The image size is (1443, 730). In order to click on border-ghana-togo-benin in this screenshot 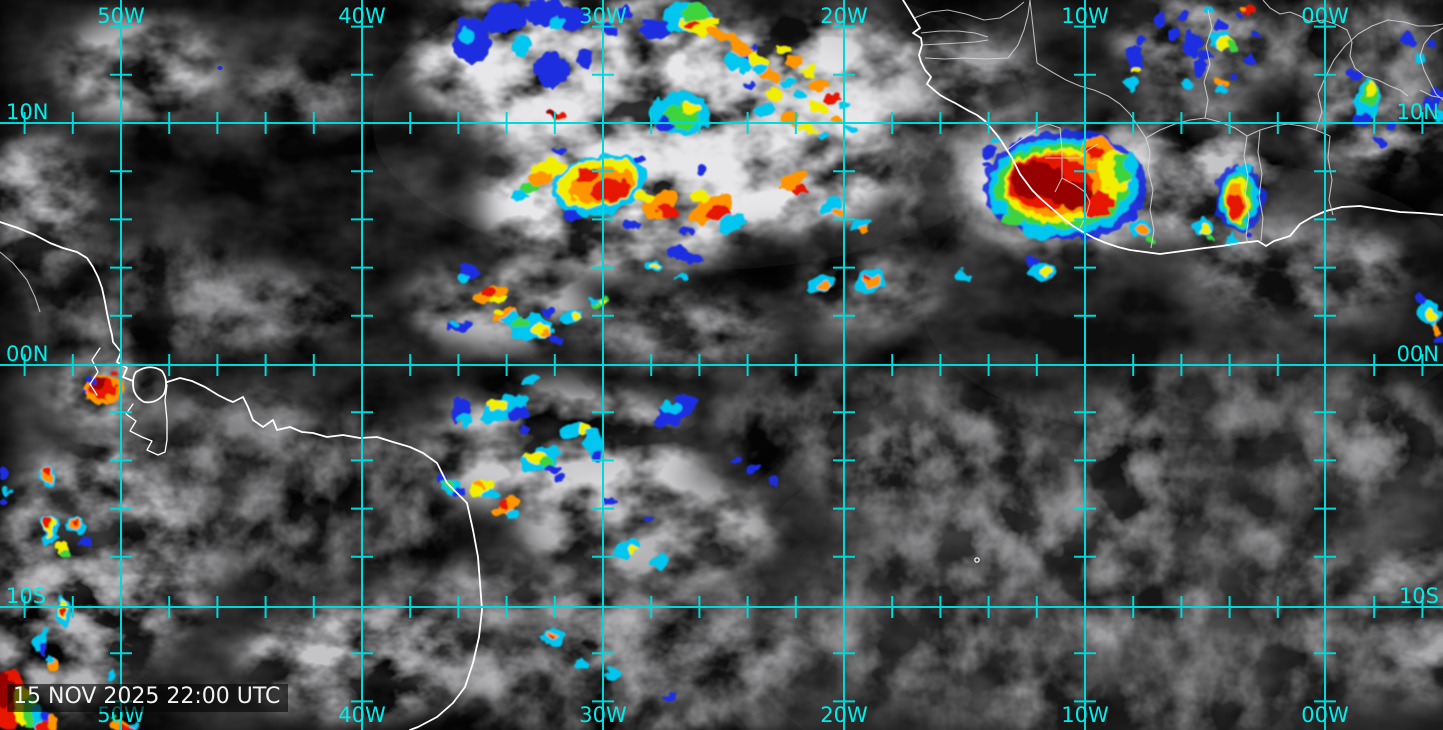, I will do `click(1240, 189)`.